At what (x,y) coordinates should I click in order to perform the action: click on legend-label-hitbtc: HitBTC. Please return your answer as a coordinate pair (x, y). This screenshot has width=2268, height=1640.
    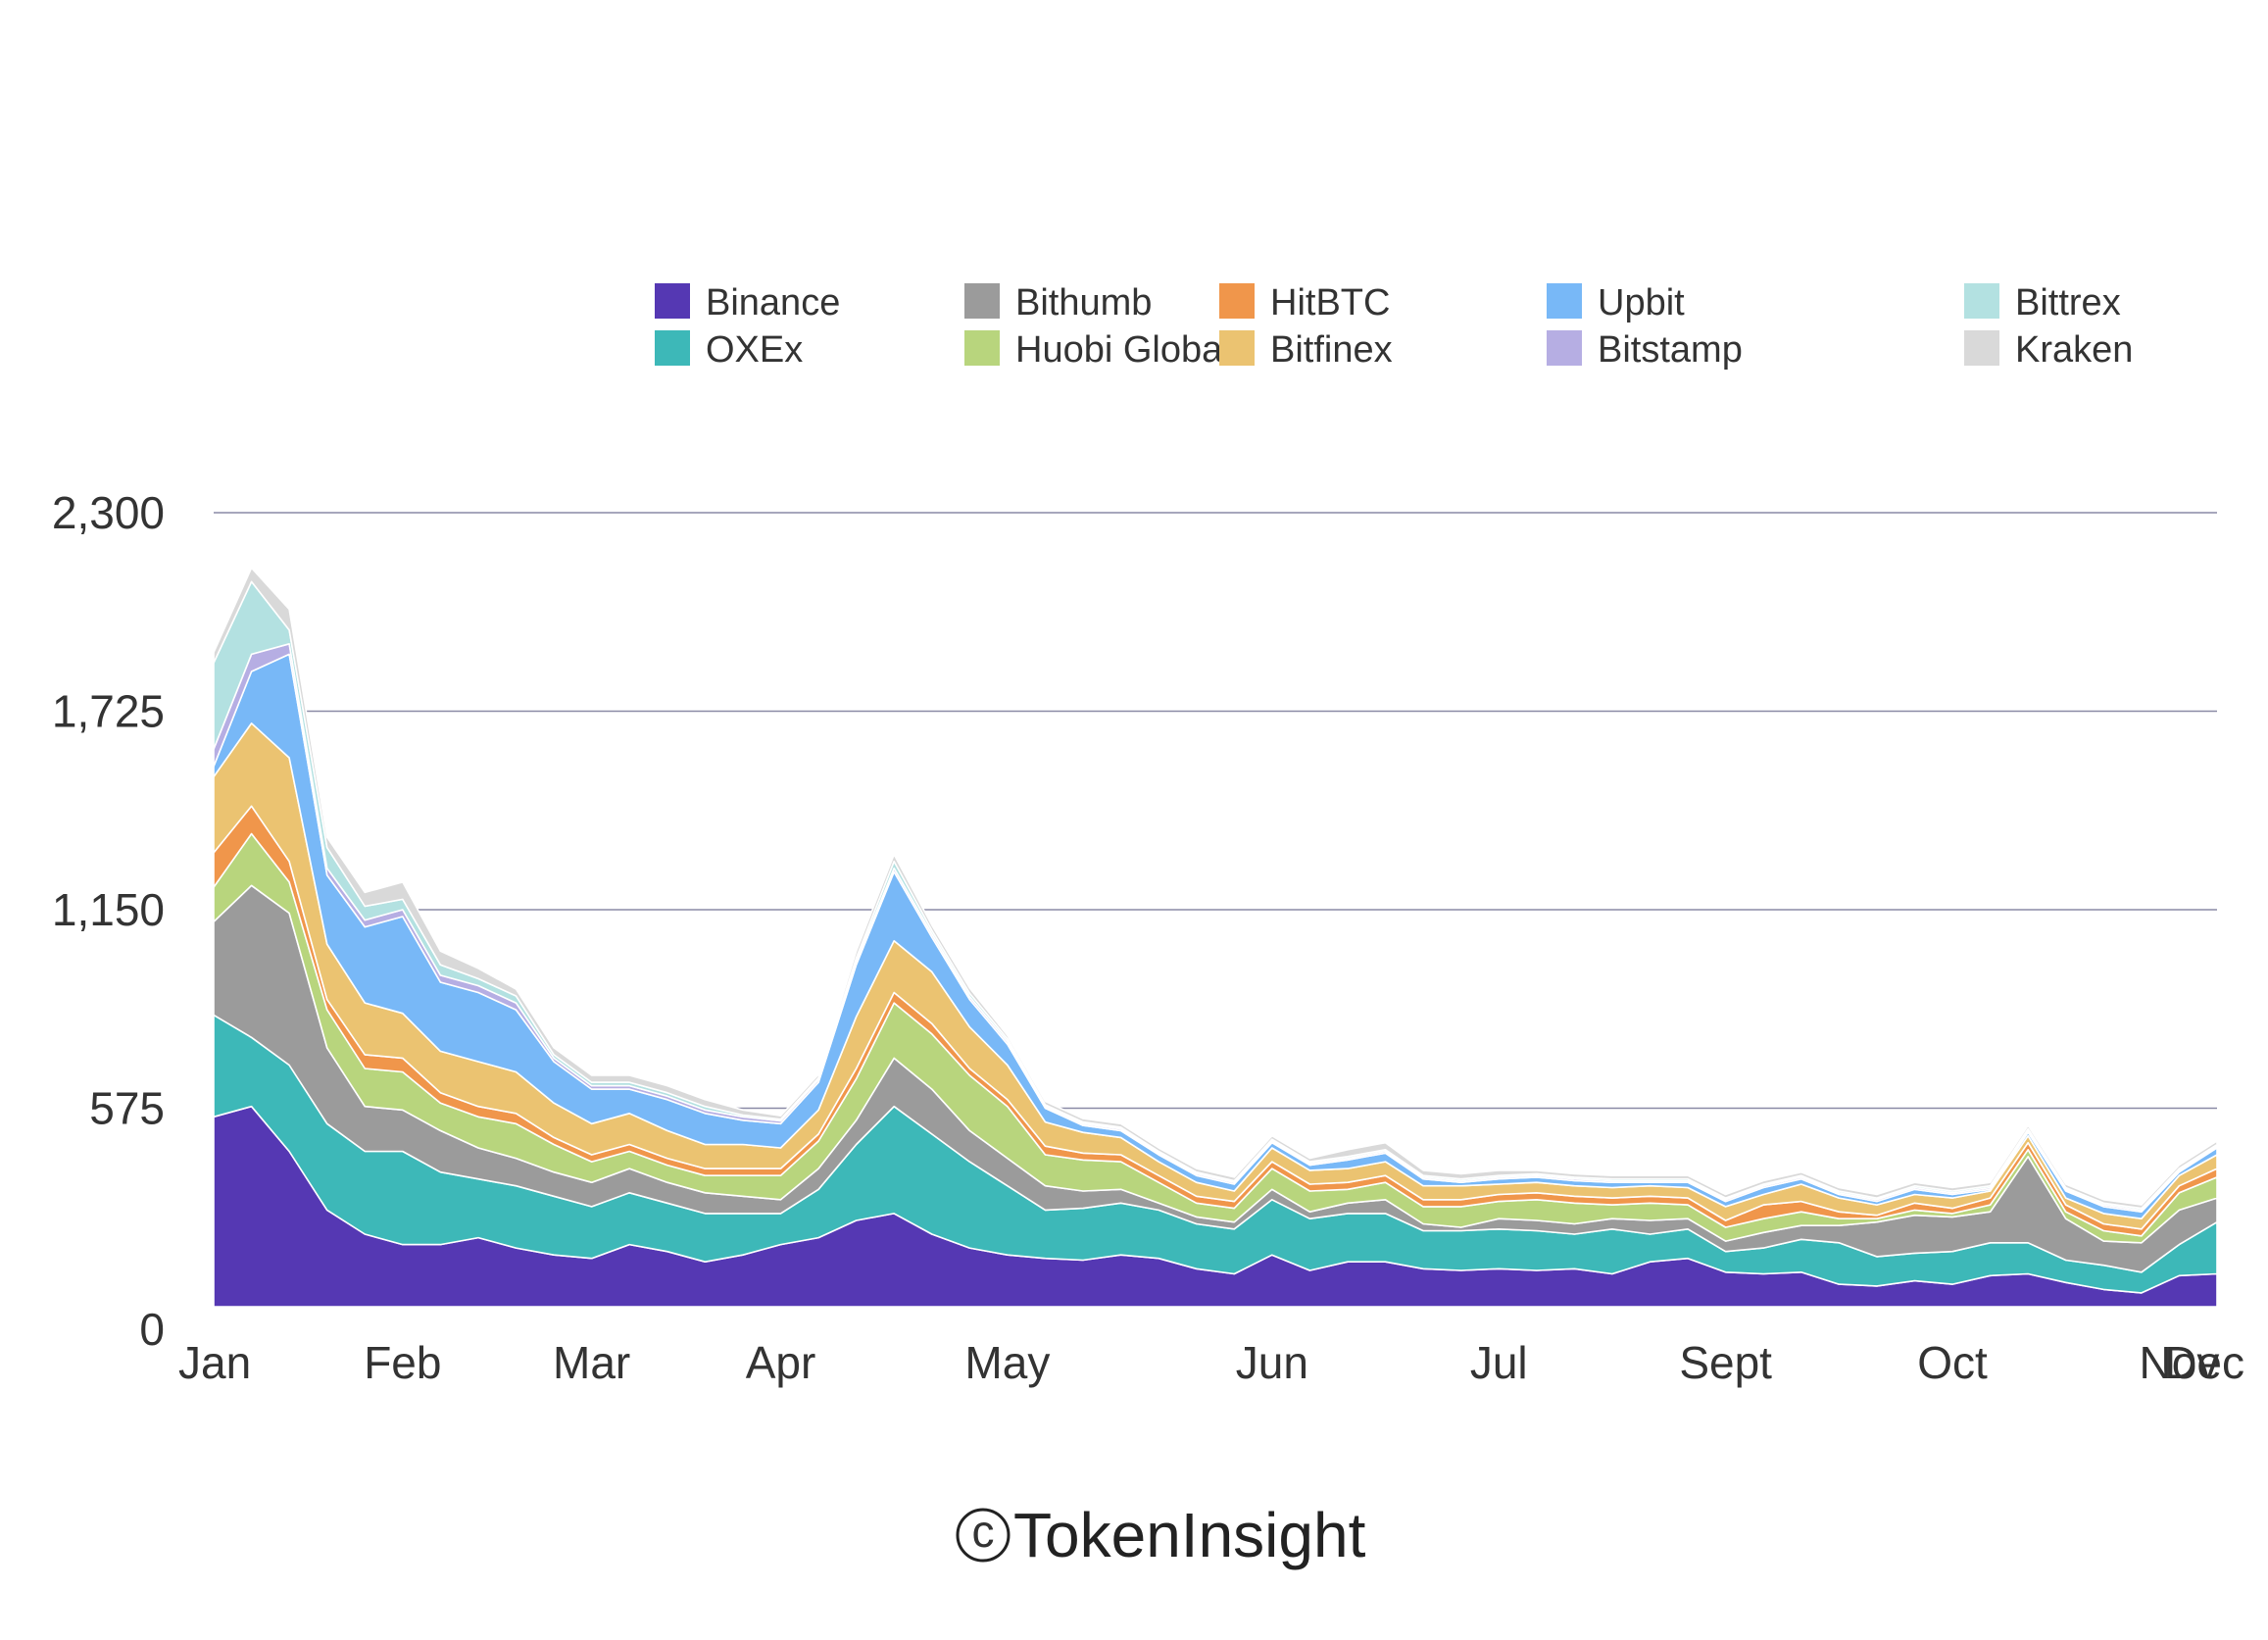
    Looking at the image, I should click on (1330, 302).